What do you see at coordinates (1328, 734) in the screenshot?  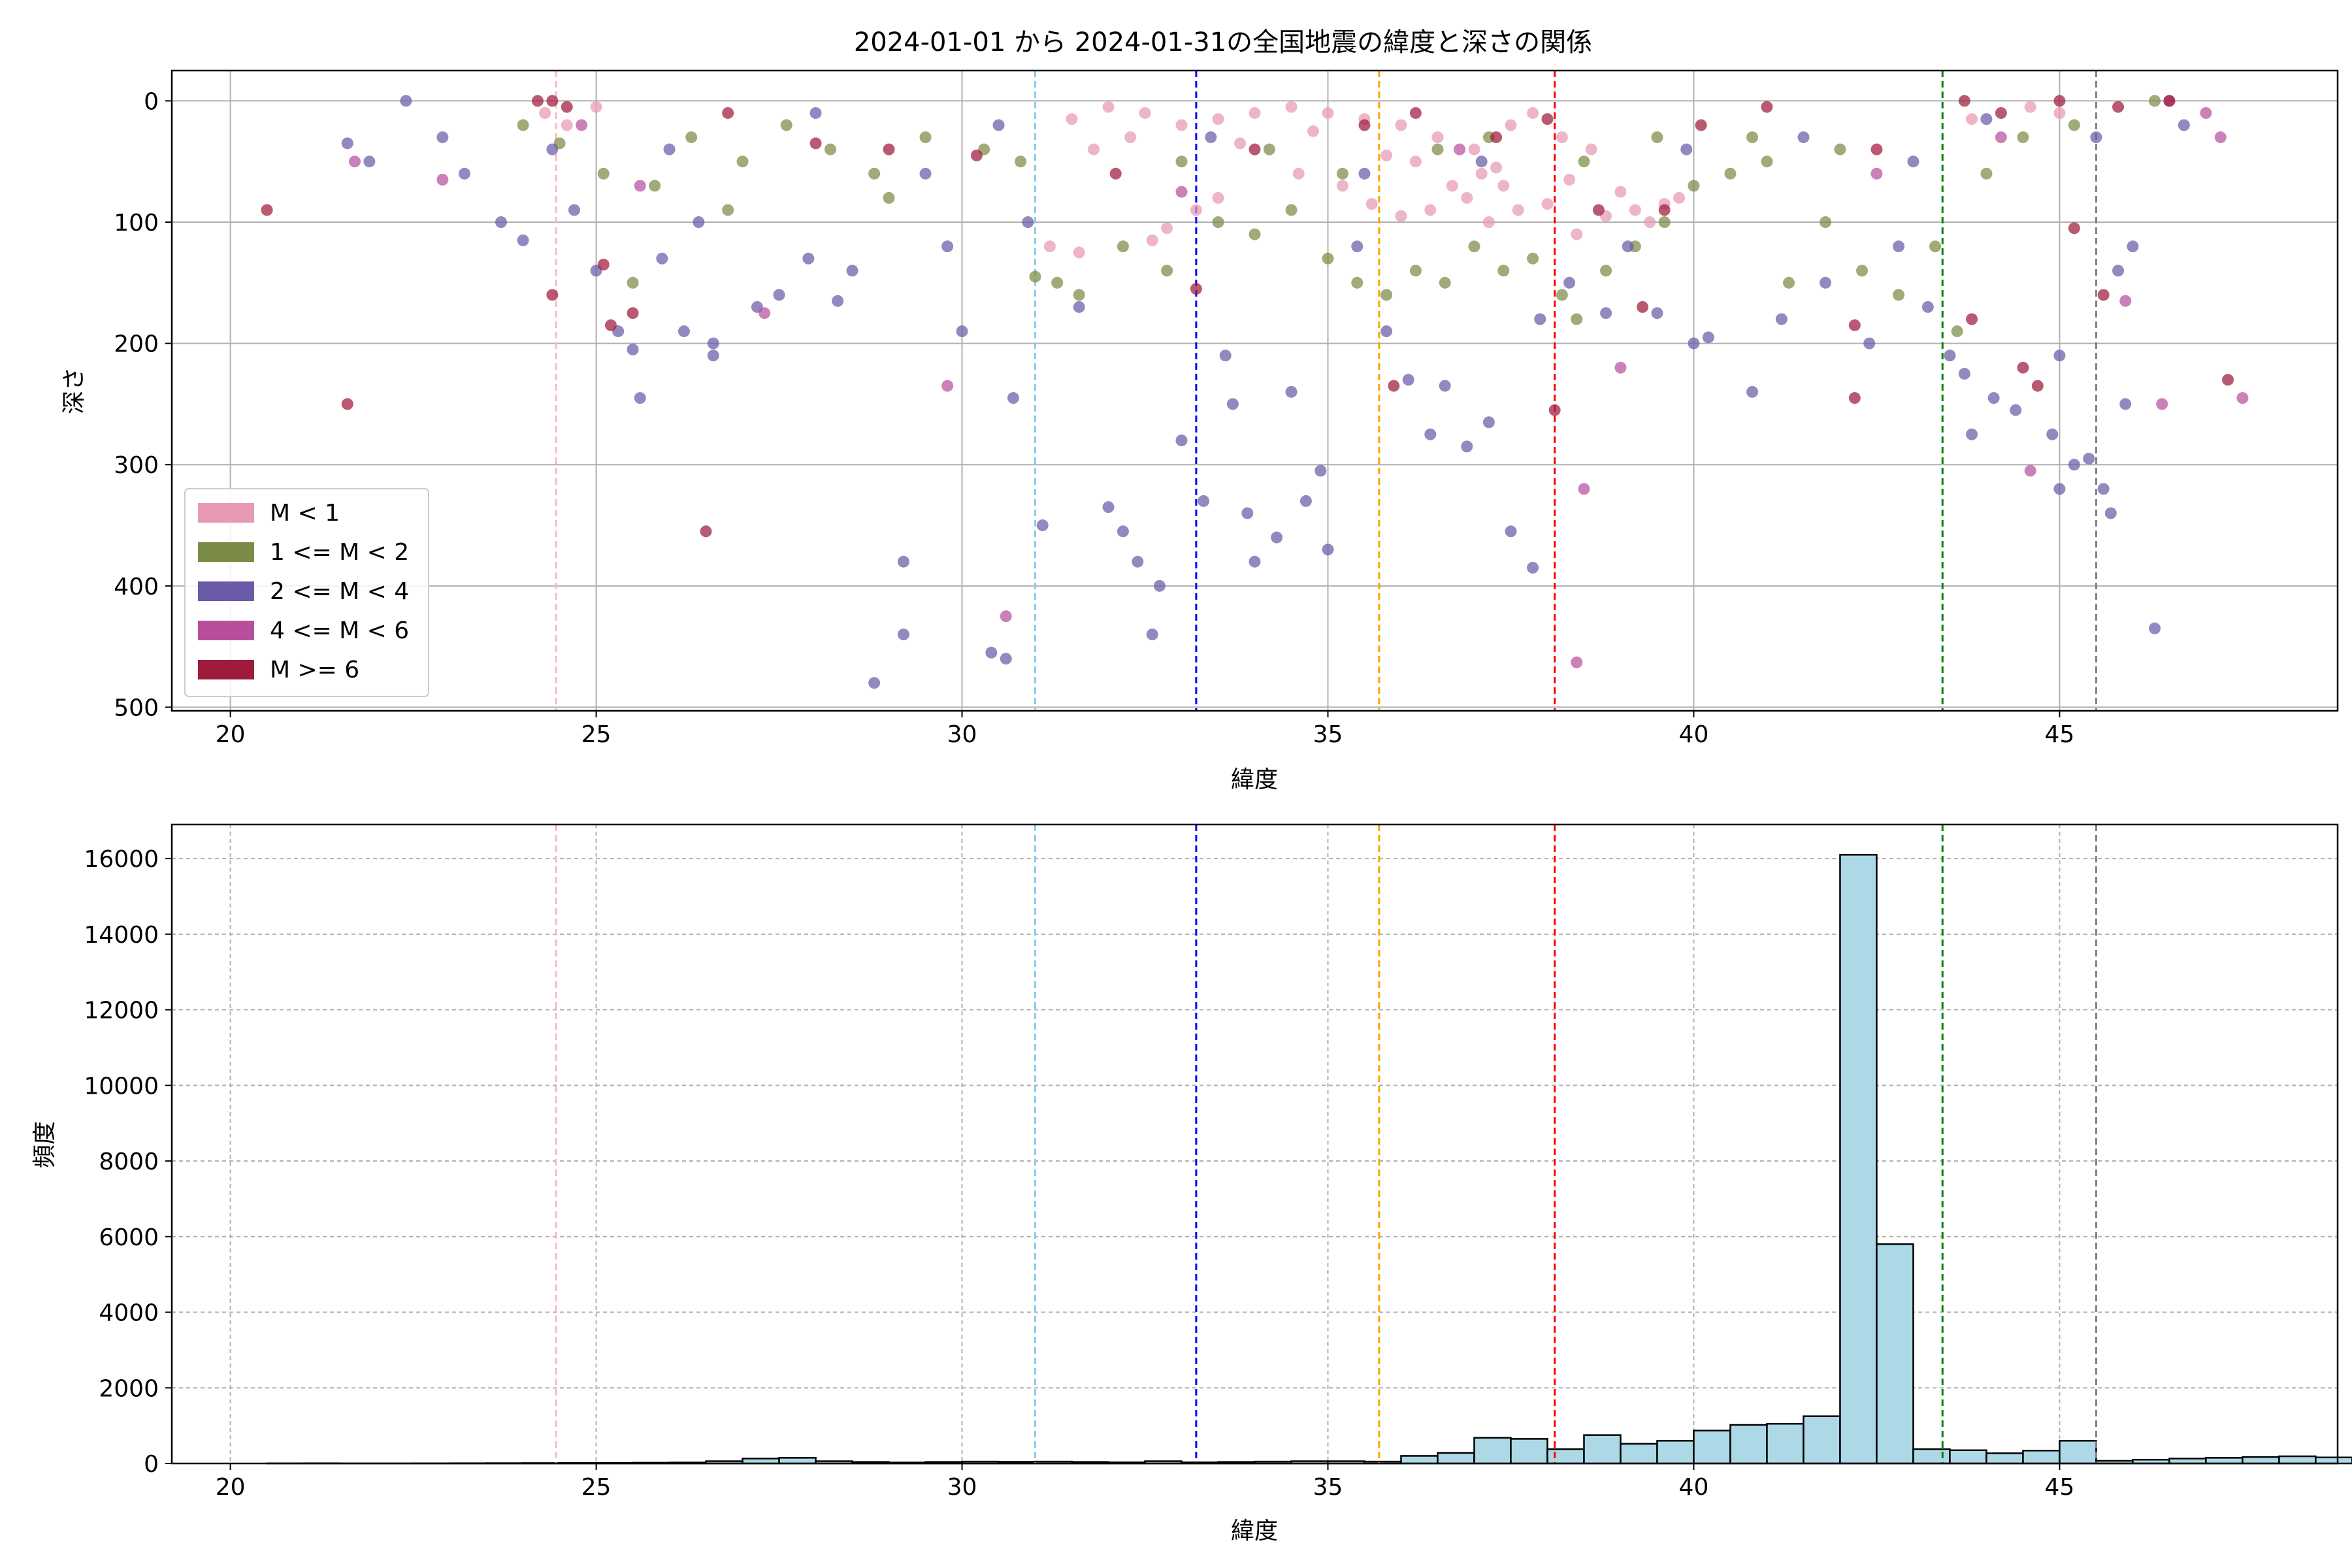 I see `scatter-x-tick-label: 35` at bounding box center [1328, 734].